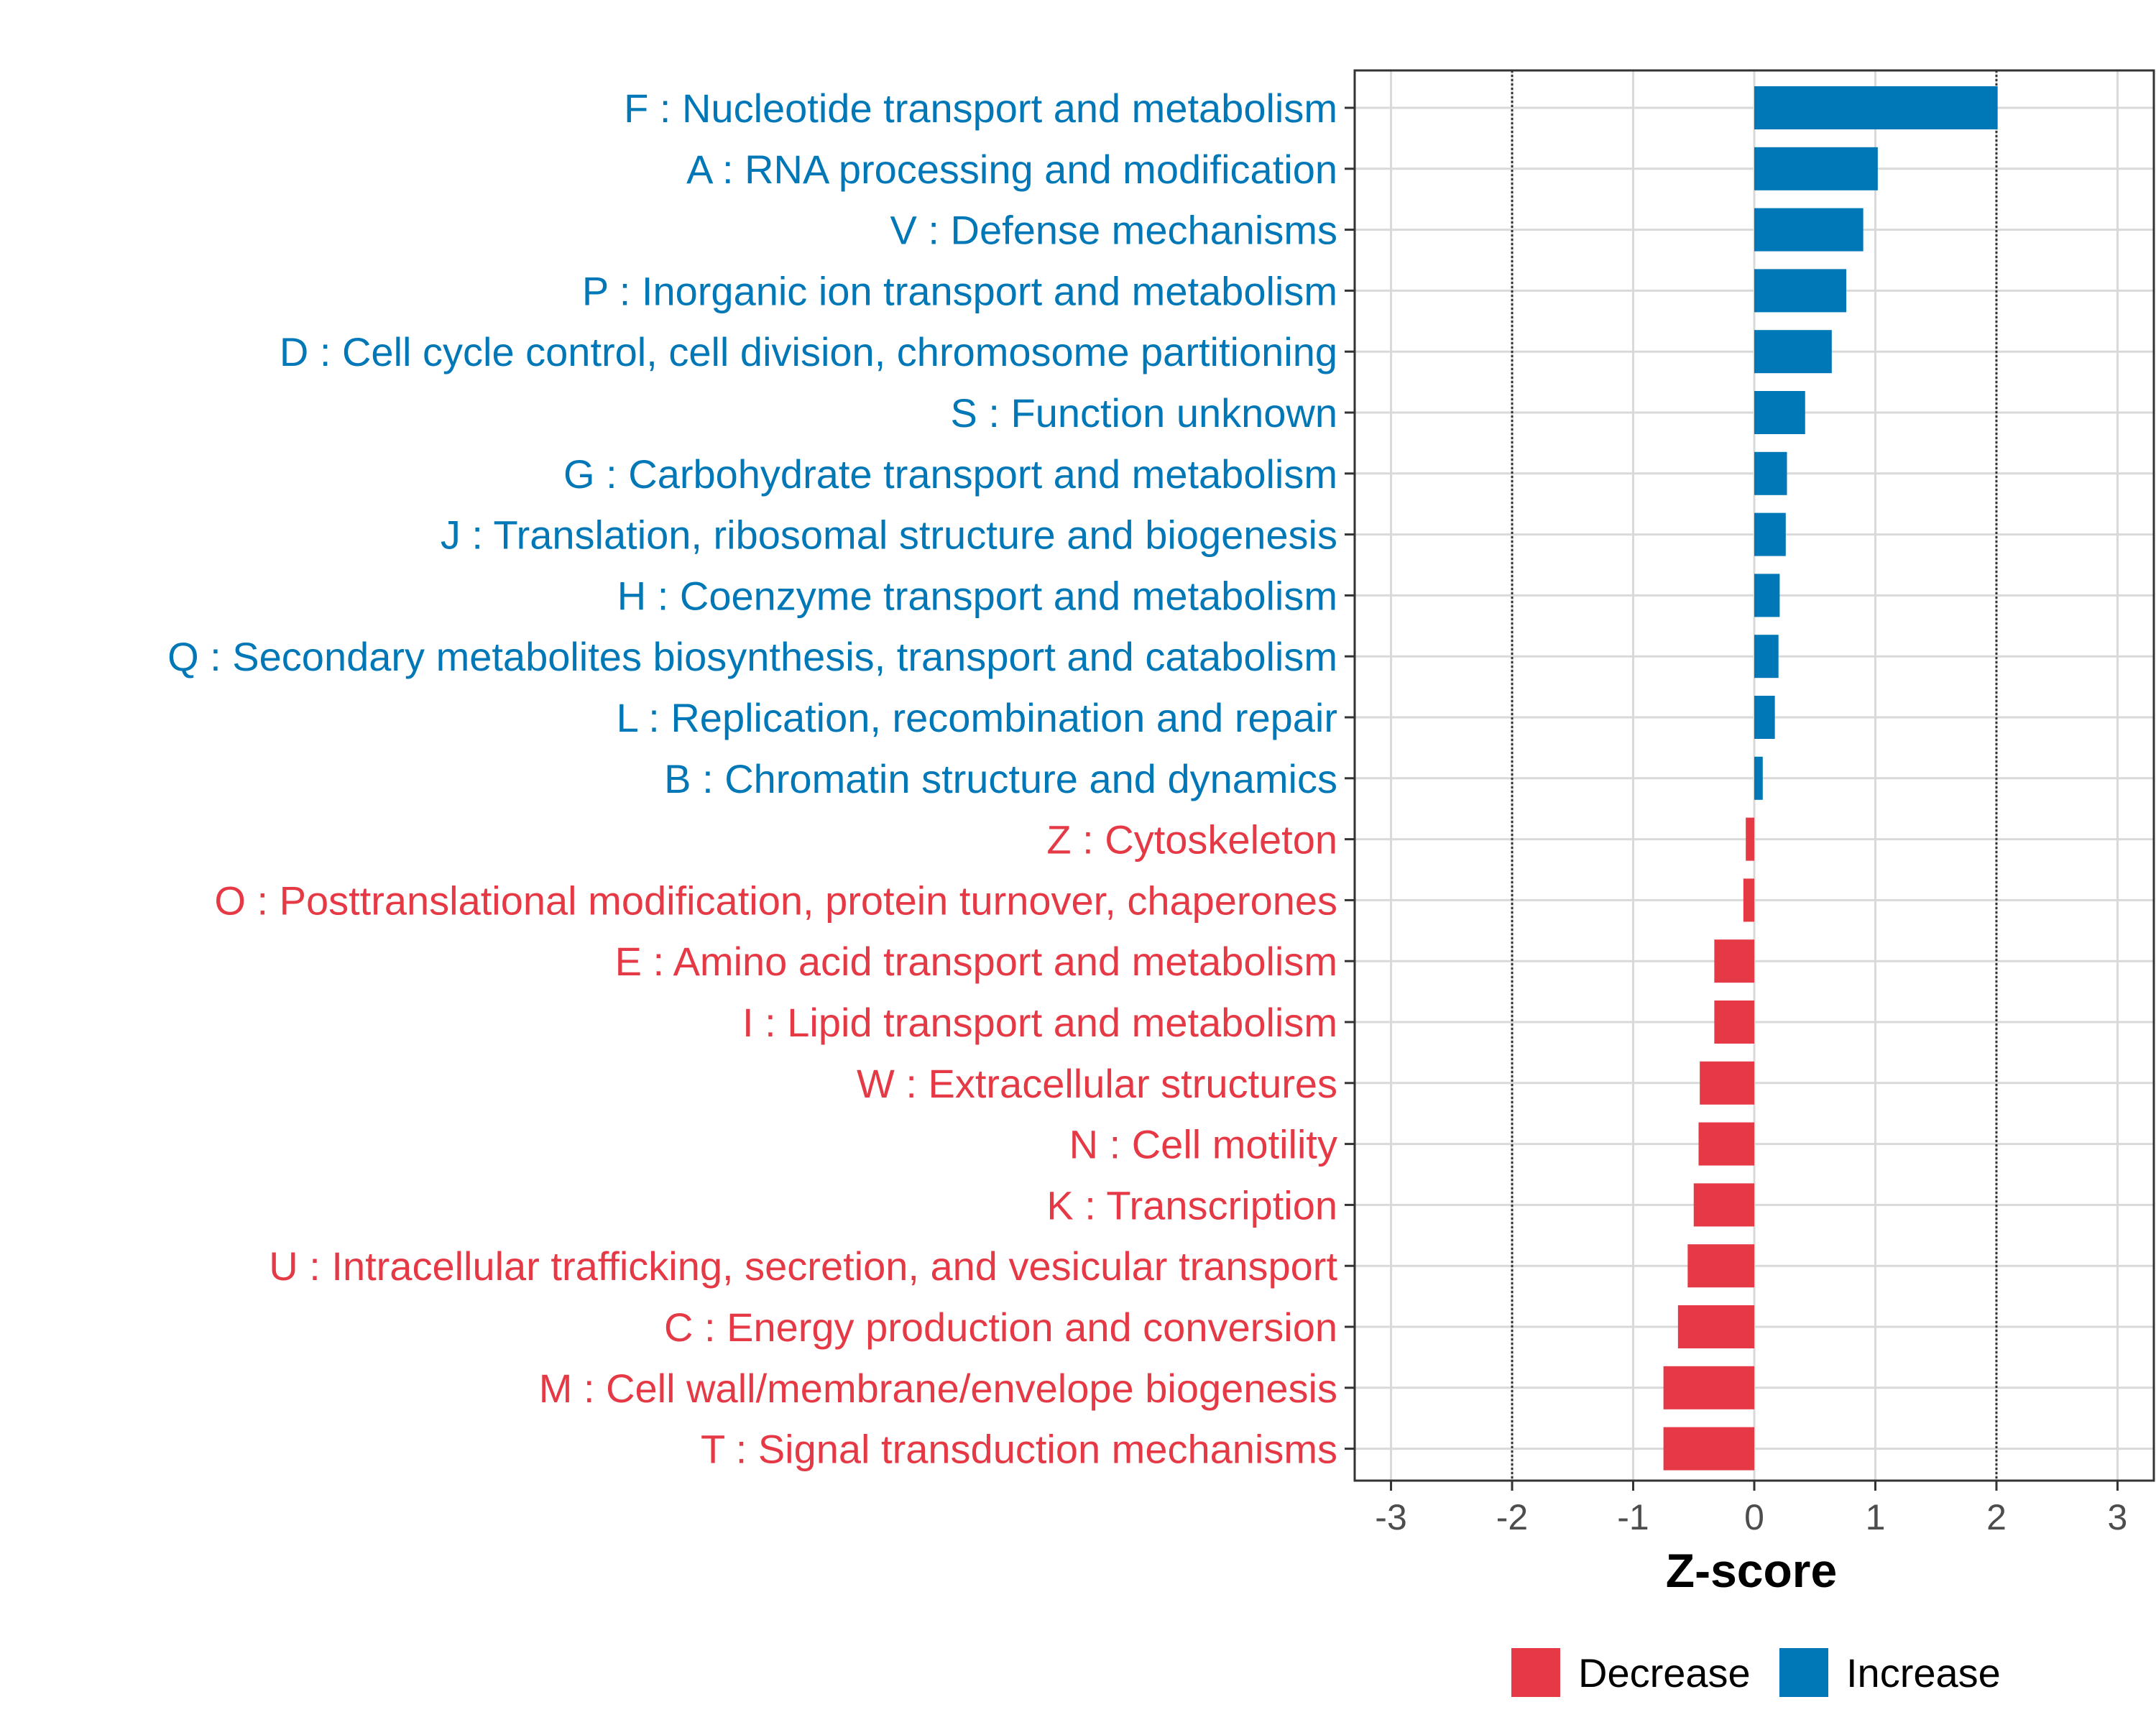 This screenshot has width=2156, height=1725. Describe the element at coordinates (1535, 1672) in the screenshot. I see `legend-swatch-decrease` at that location.